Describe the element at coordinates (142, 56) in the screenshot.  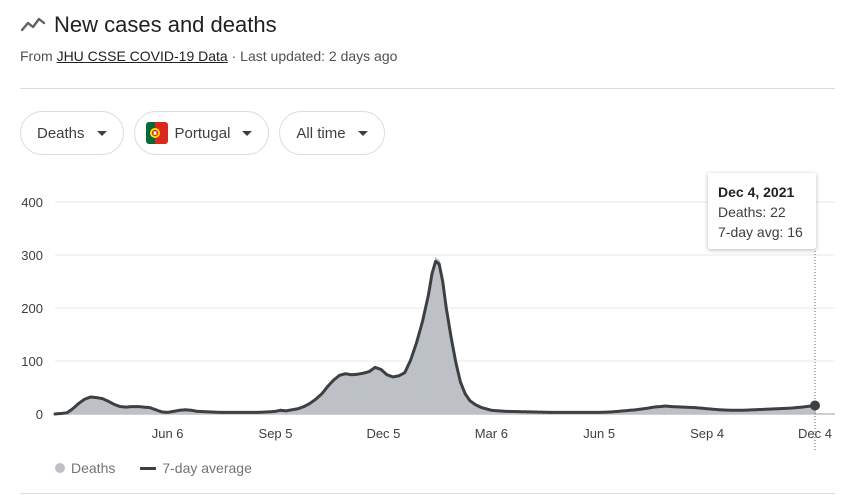
I see `source-link: JHU CSSE COVID-19 Data` at that location.